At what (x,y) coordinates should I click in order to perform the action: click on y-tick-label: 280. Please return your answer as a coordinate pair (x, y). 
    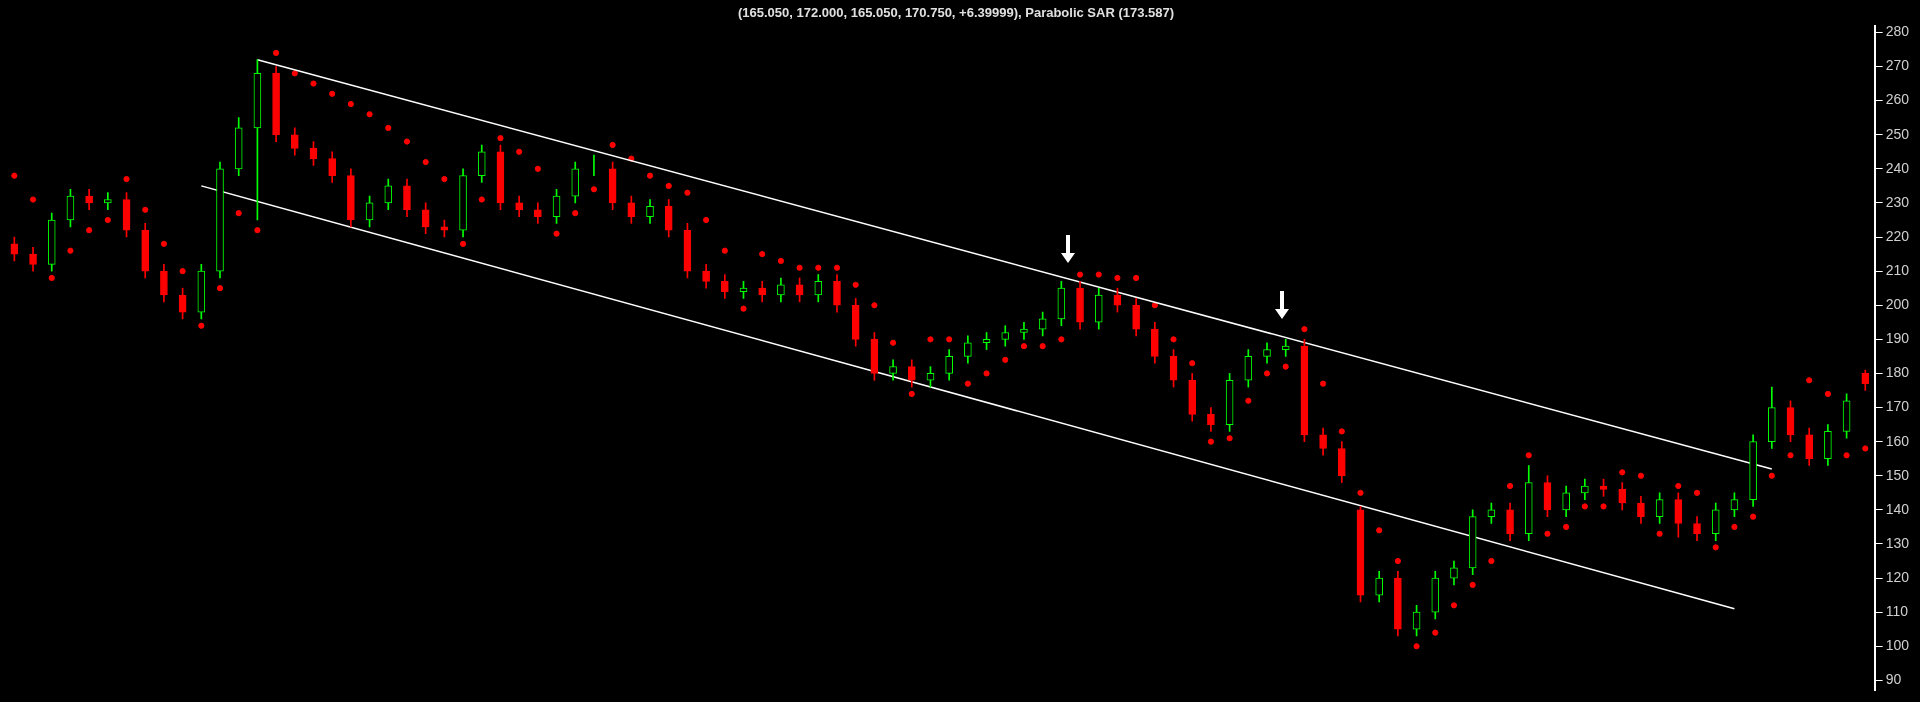
    Looking at the image, I should click on (1897, 31).